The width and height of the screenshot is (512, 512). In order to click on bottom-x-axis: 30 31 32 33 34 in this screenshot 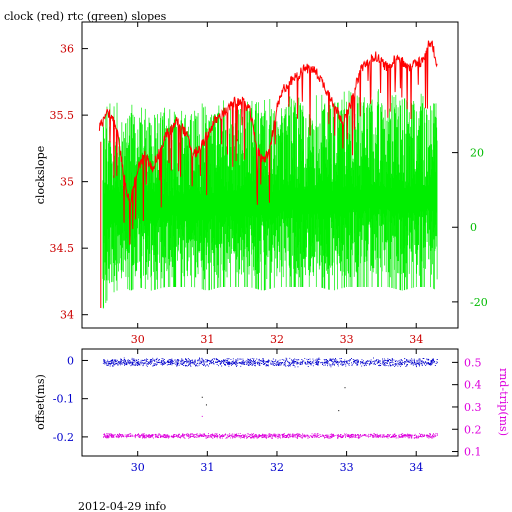, I will do `click(277, 411)`.